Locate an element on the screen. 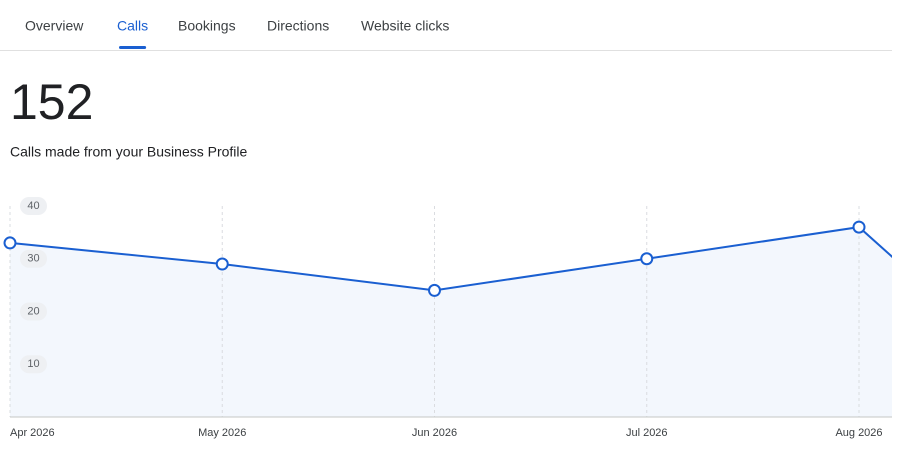 The image size is (906, 456). x-tick-label: Aug 2026 is located at coordinates (858, 433).